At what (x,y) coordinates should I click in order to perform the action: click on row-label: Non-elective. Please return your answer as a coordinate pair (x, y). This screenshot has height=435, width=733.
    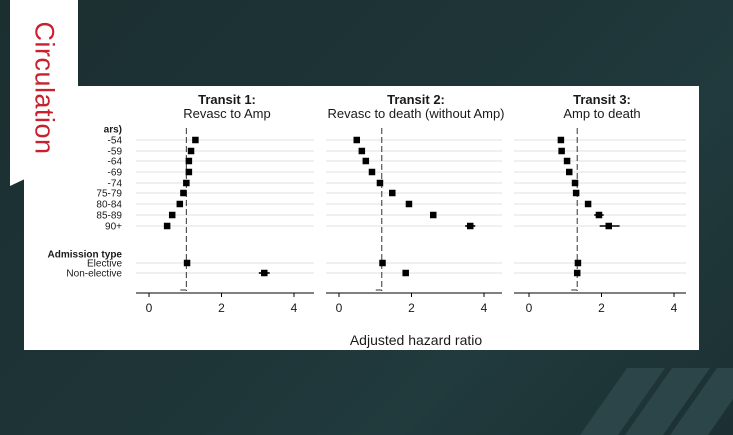
    Looking at the image, I should click on (94, 274).